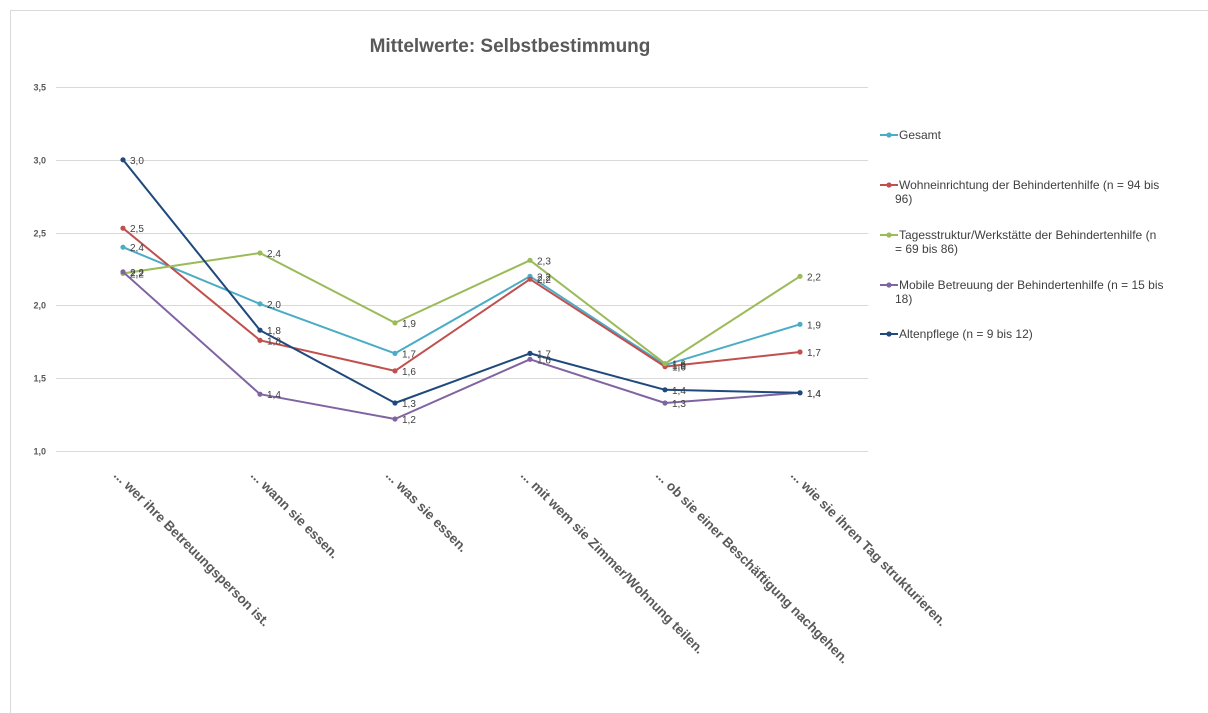  I want to click on data-label: 2,5, so click(137, 229).